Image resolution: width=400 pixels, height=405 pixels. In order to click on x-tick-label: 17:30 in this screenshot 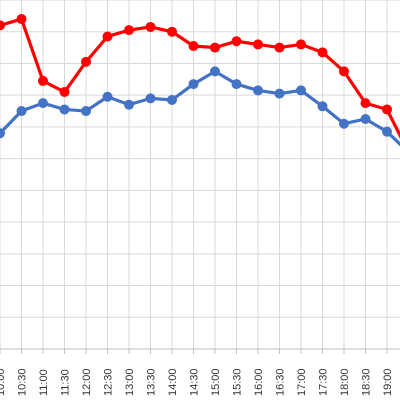, I will do `click(324, 382)`.